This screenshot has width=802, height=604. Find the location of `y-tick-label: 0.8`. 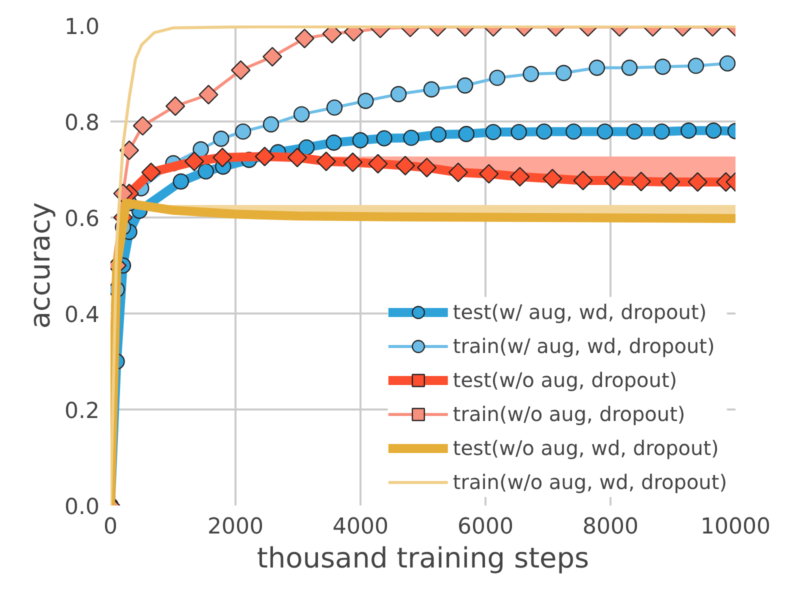

y-tick-label: 0.8 is located at coordinates (82, 123).